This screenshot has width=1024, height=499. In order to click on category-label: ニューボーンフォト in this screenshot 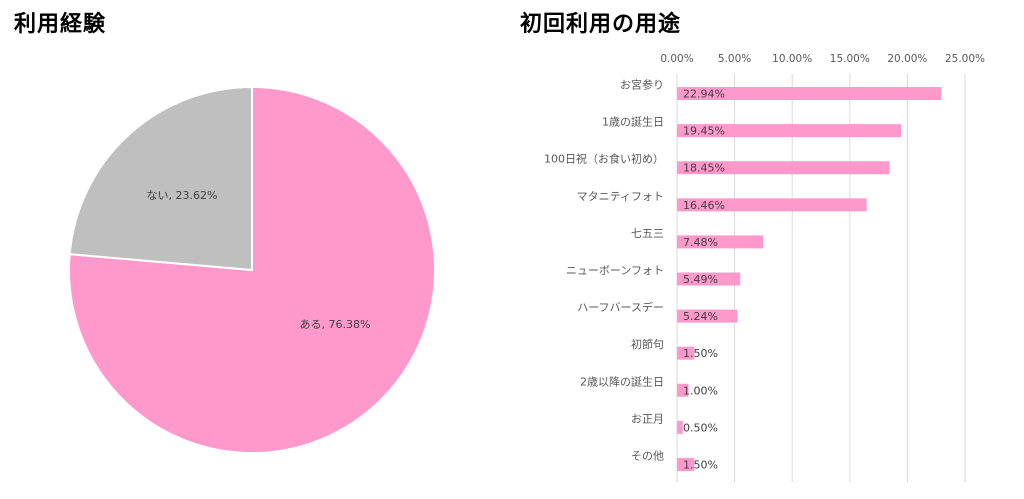, I will do `click(615, 270)`.